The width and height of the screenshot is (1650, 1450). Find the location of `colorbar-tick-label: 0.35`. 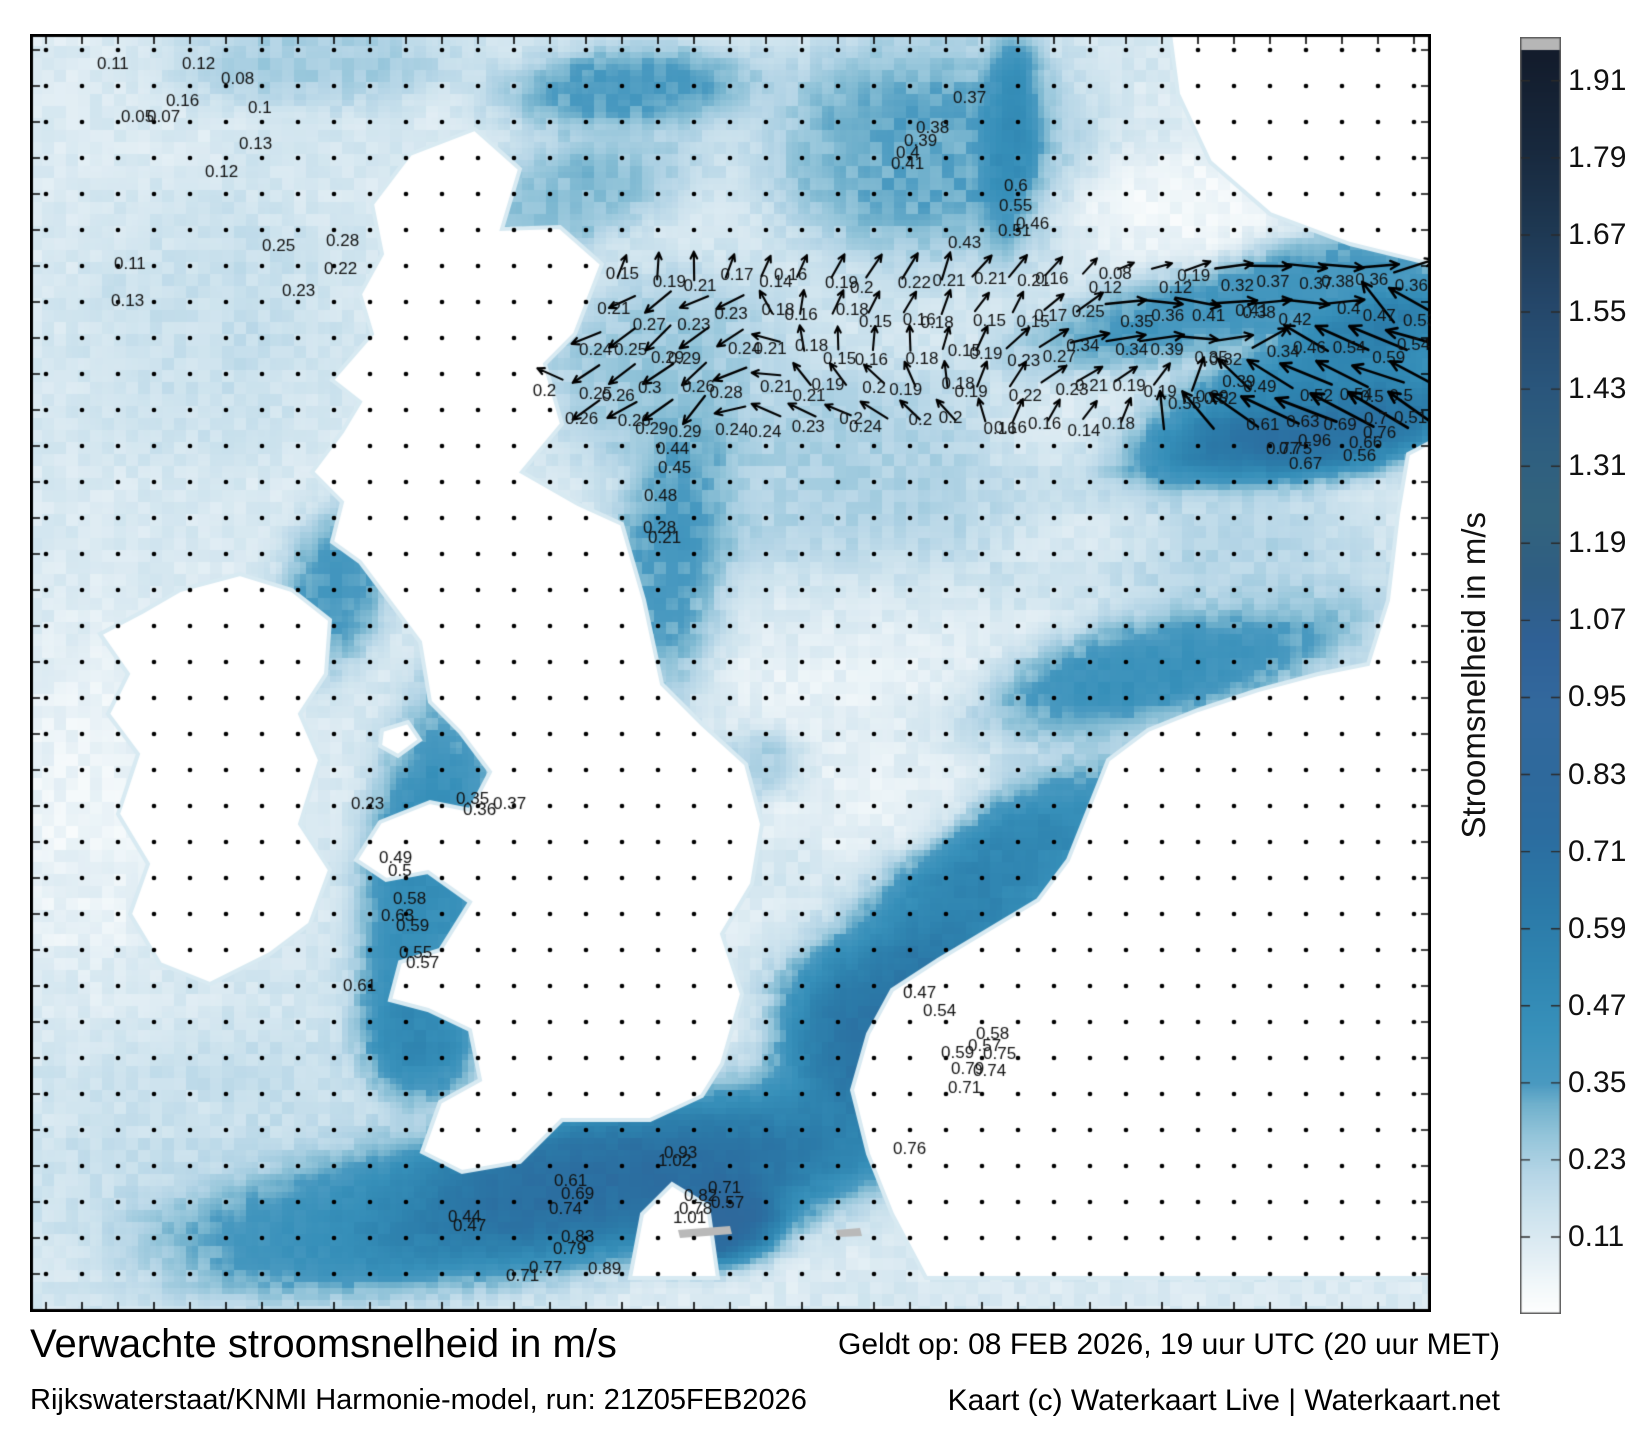

colorbar-tick-label: 0.35 is located at coordinates (1597, 1082).